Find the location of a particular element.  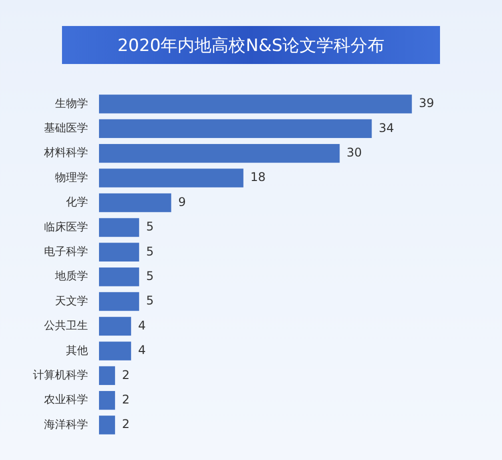

y-tick-label: 天文学 is located at coordinates (71, 301).